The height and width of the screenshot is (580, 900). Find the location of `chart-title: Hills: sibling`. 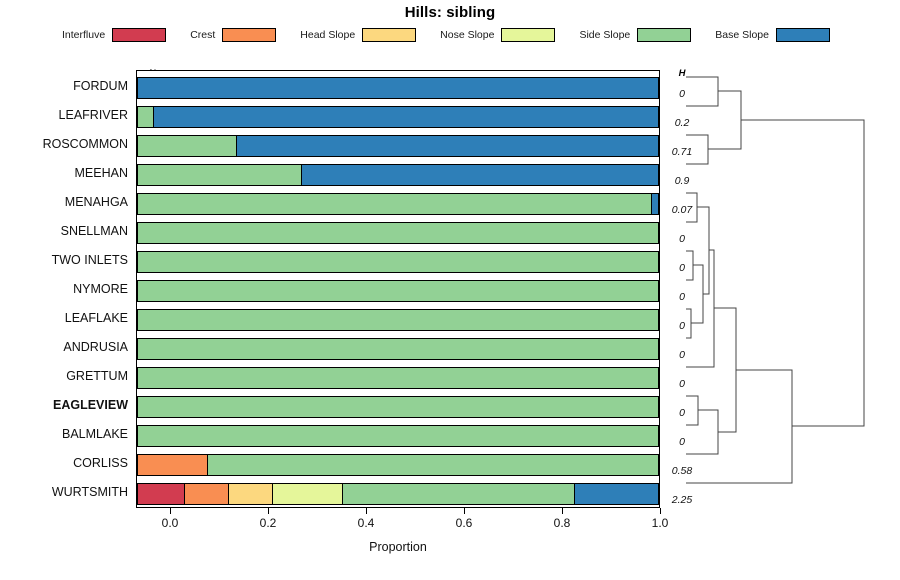

chart-title: Hills: sibling is located at coordinates (450, 12).